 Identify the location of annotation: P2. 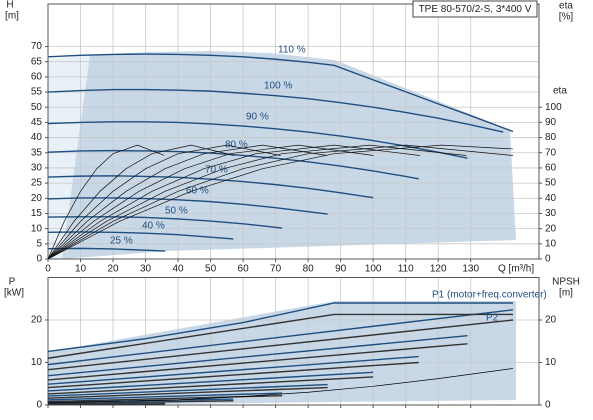
(492, 318).